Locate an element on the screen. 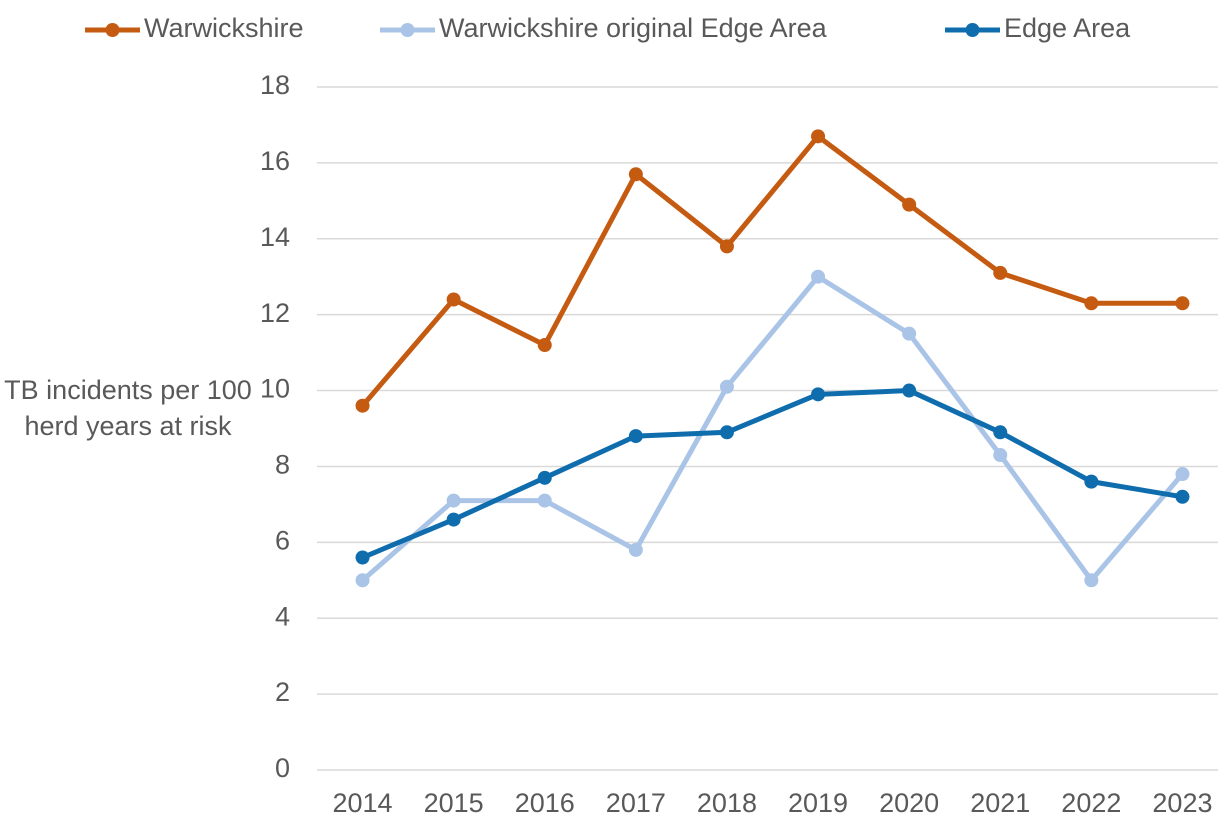 Image resolution: width=1220 pixels, height=820 pixels. y-axis-label: TB incidents per 100 herd years at risk is located at coordinates (128, 408).